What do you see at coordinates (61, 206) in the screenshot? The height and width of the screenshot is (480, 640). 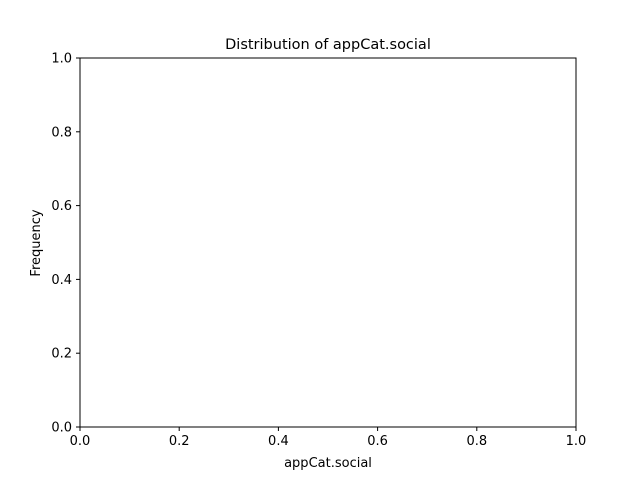 I see `y-tick-label: 0.6` at bounding box center [61, 206].